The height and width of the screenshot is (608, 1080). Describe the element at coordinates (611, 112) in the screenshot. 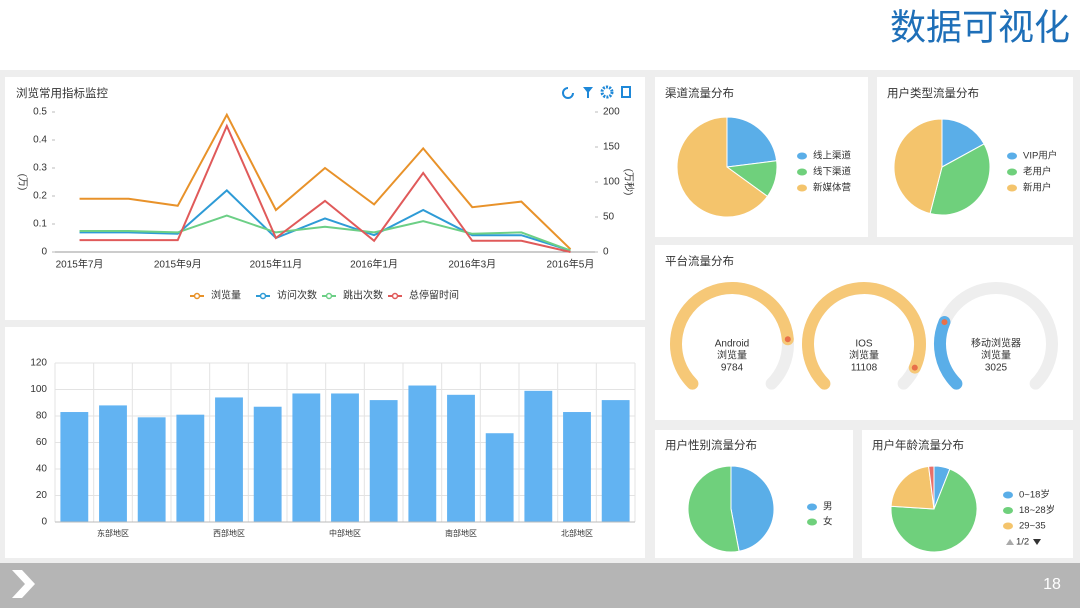

I see `y2-tick-label: 200` at that location.